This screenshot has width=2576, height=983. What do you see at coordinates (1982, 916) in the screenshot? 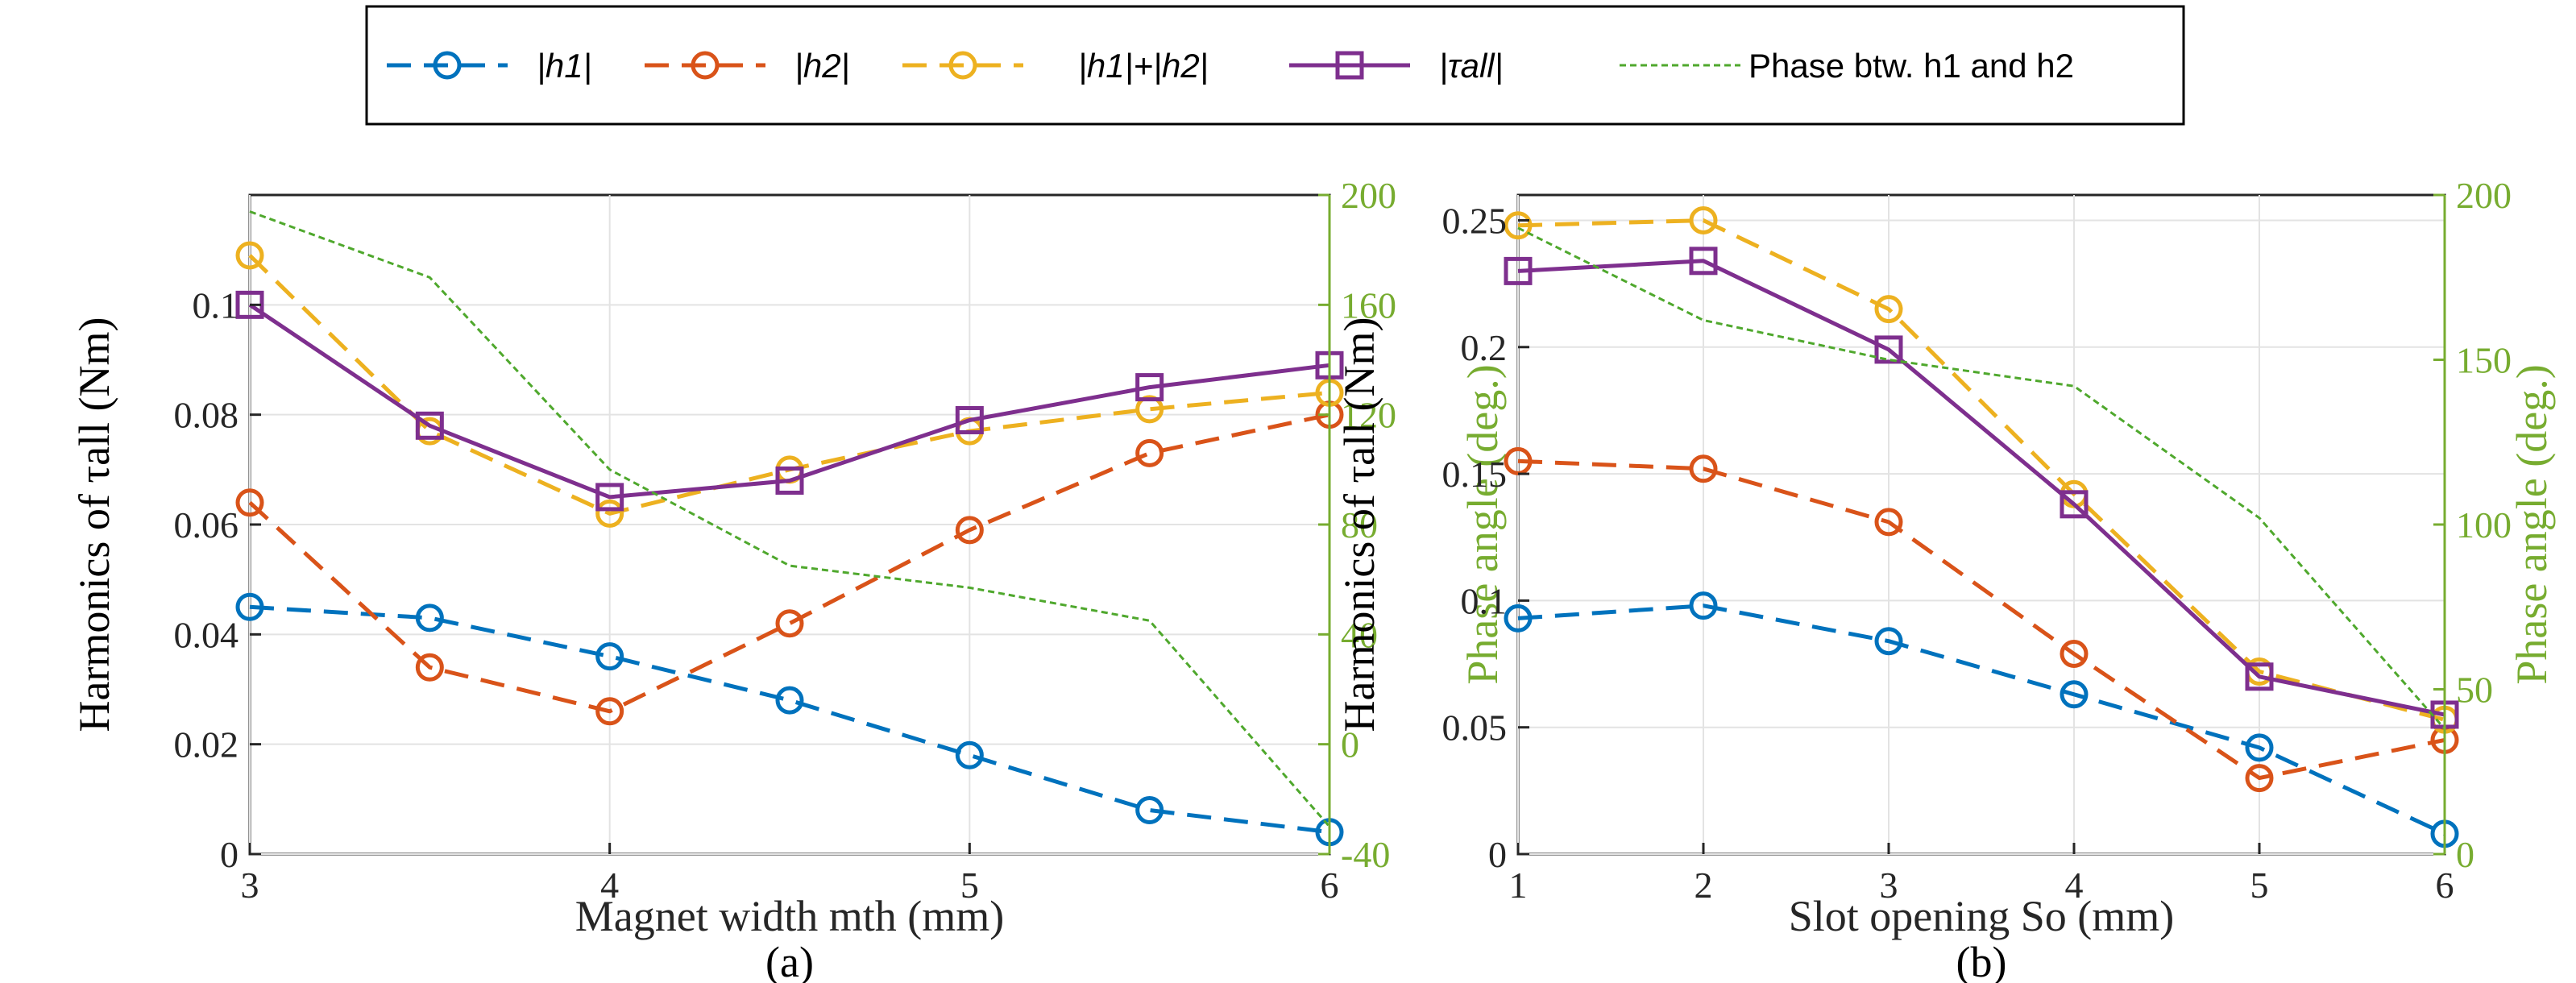
I see `x-axis-label-b: Slot opening So (mm)` at bounding box center [1982, 916].